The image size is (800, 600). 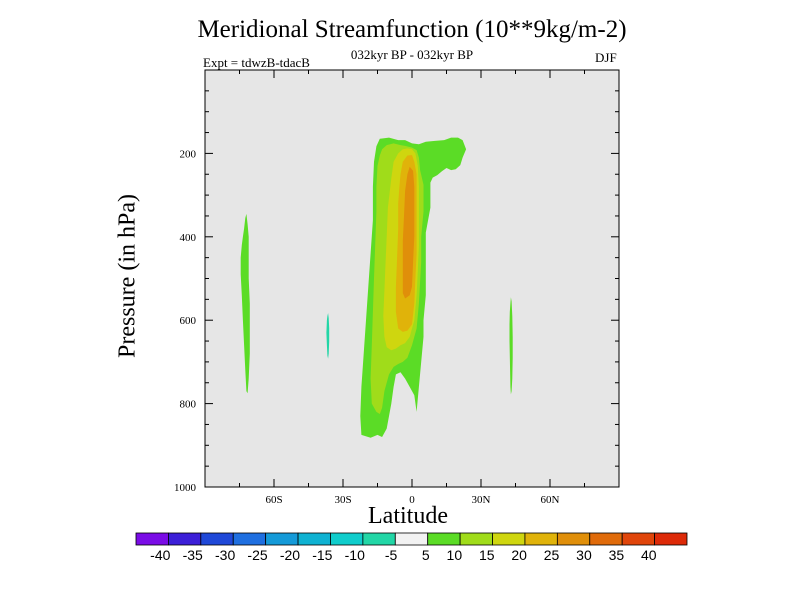 What do you see at coordinates (411, 547) in the screenshot?
I see `colorbar: -40 -35 -30 -25 -20 -15 -10 -5 5 10 15 20 25 30 35 40` at bounding box center [411, 547].